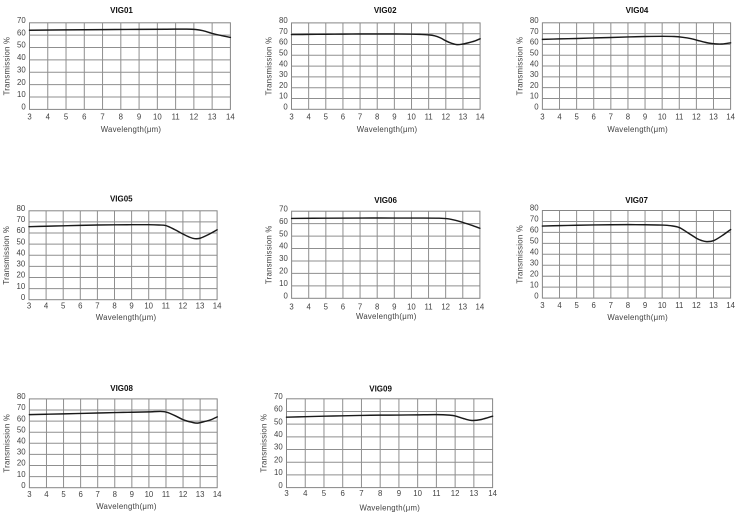 The height and width of the screenshot is (528, 745). What do you see at coordinates (385, 200) in the screenshot?
I see `svg-text: VIG06` at bounding box center [385, 200].